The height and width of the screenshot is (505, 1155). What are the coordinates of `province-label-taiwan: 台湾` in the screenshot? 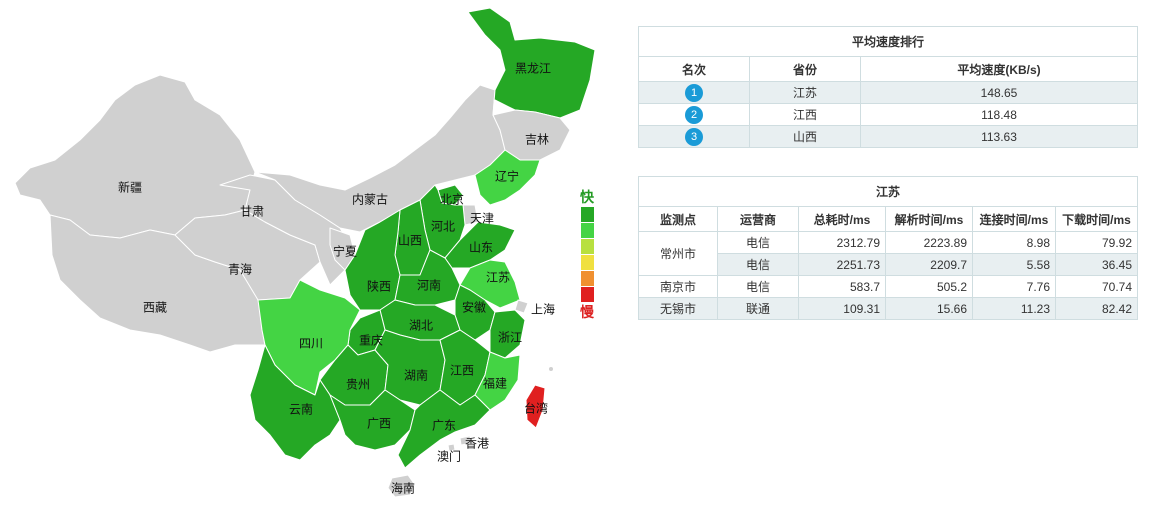 It's located at (536, 408).